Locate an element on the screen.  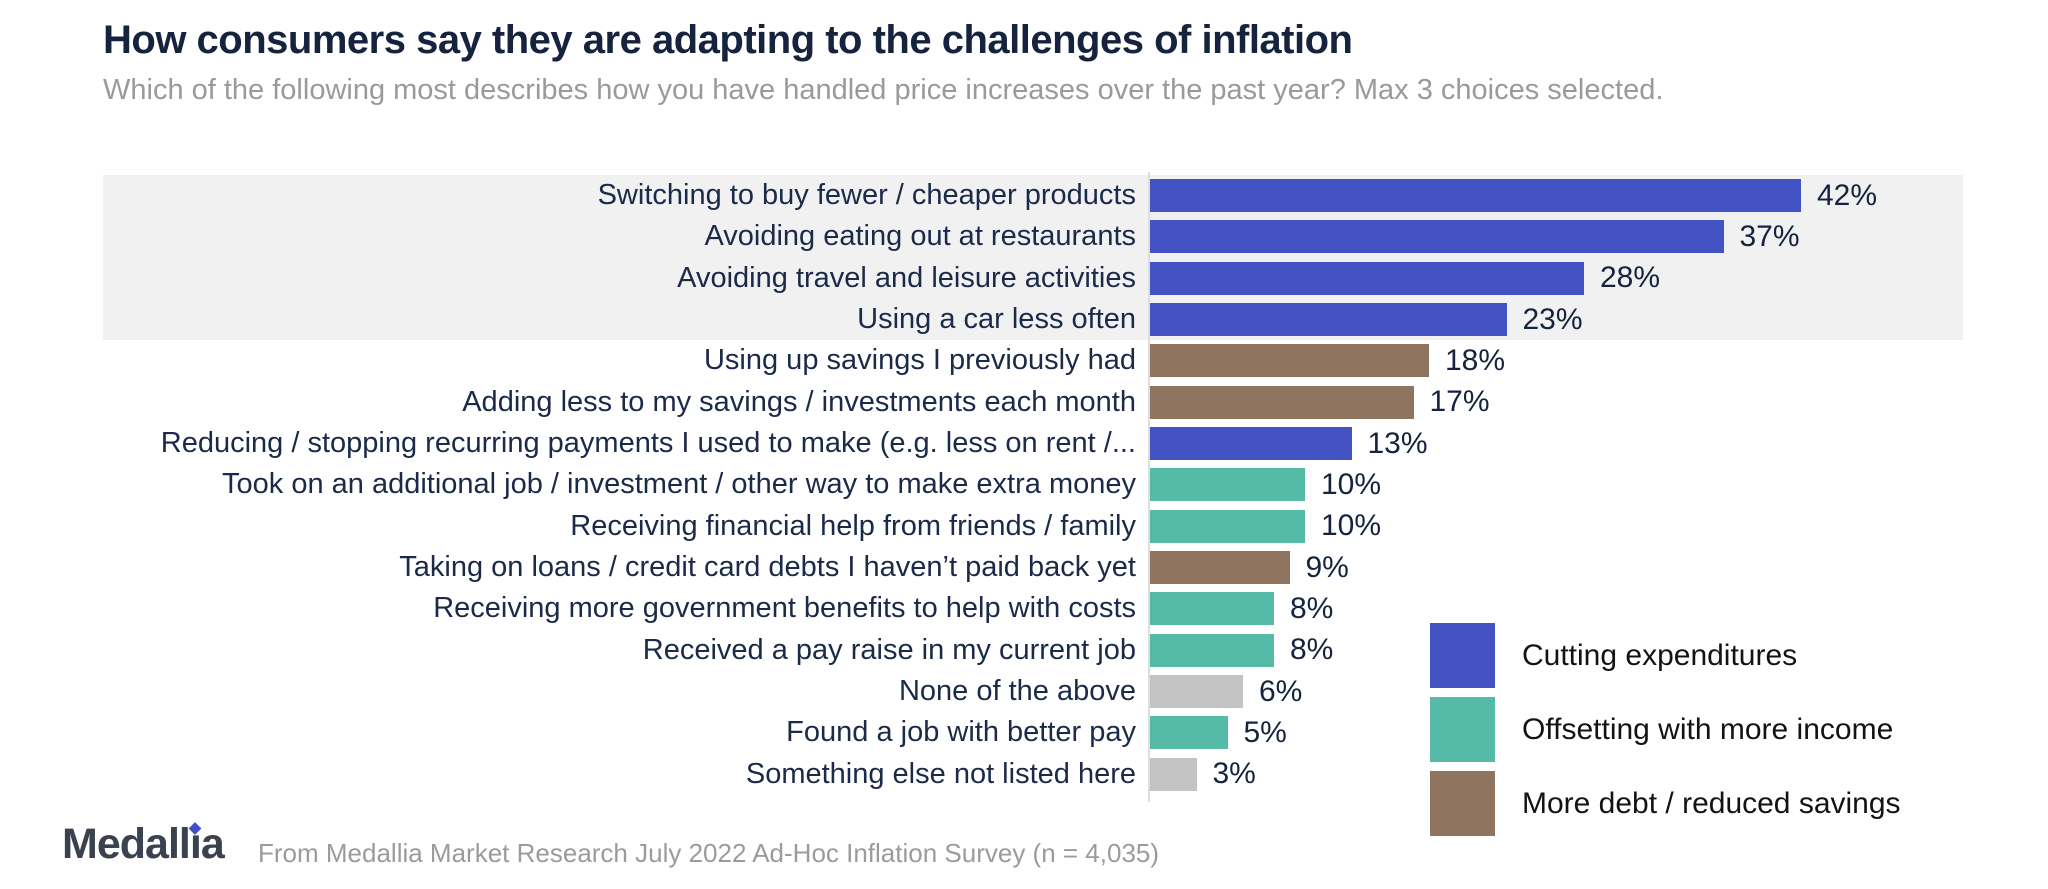
category-label: Avoiding eating out at restaurants is located at coordinates (920, 236).